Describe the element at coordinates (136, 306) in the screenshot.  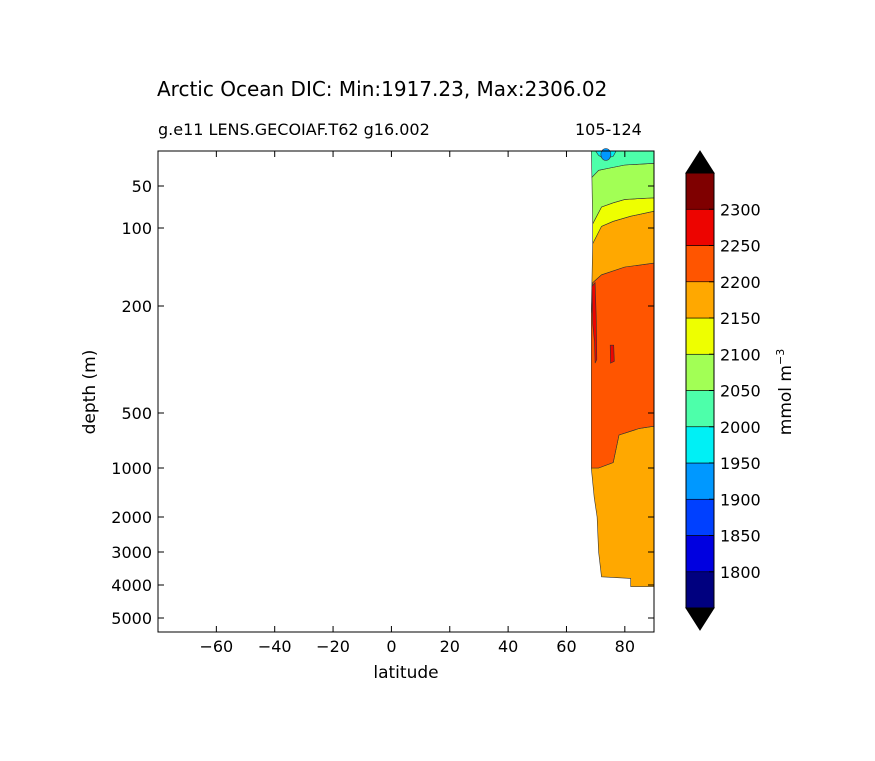
I see `y-tick-label: 200` at that location.